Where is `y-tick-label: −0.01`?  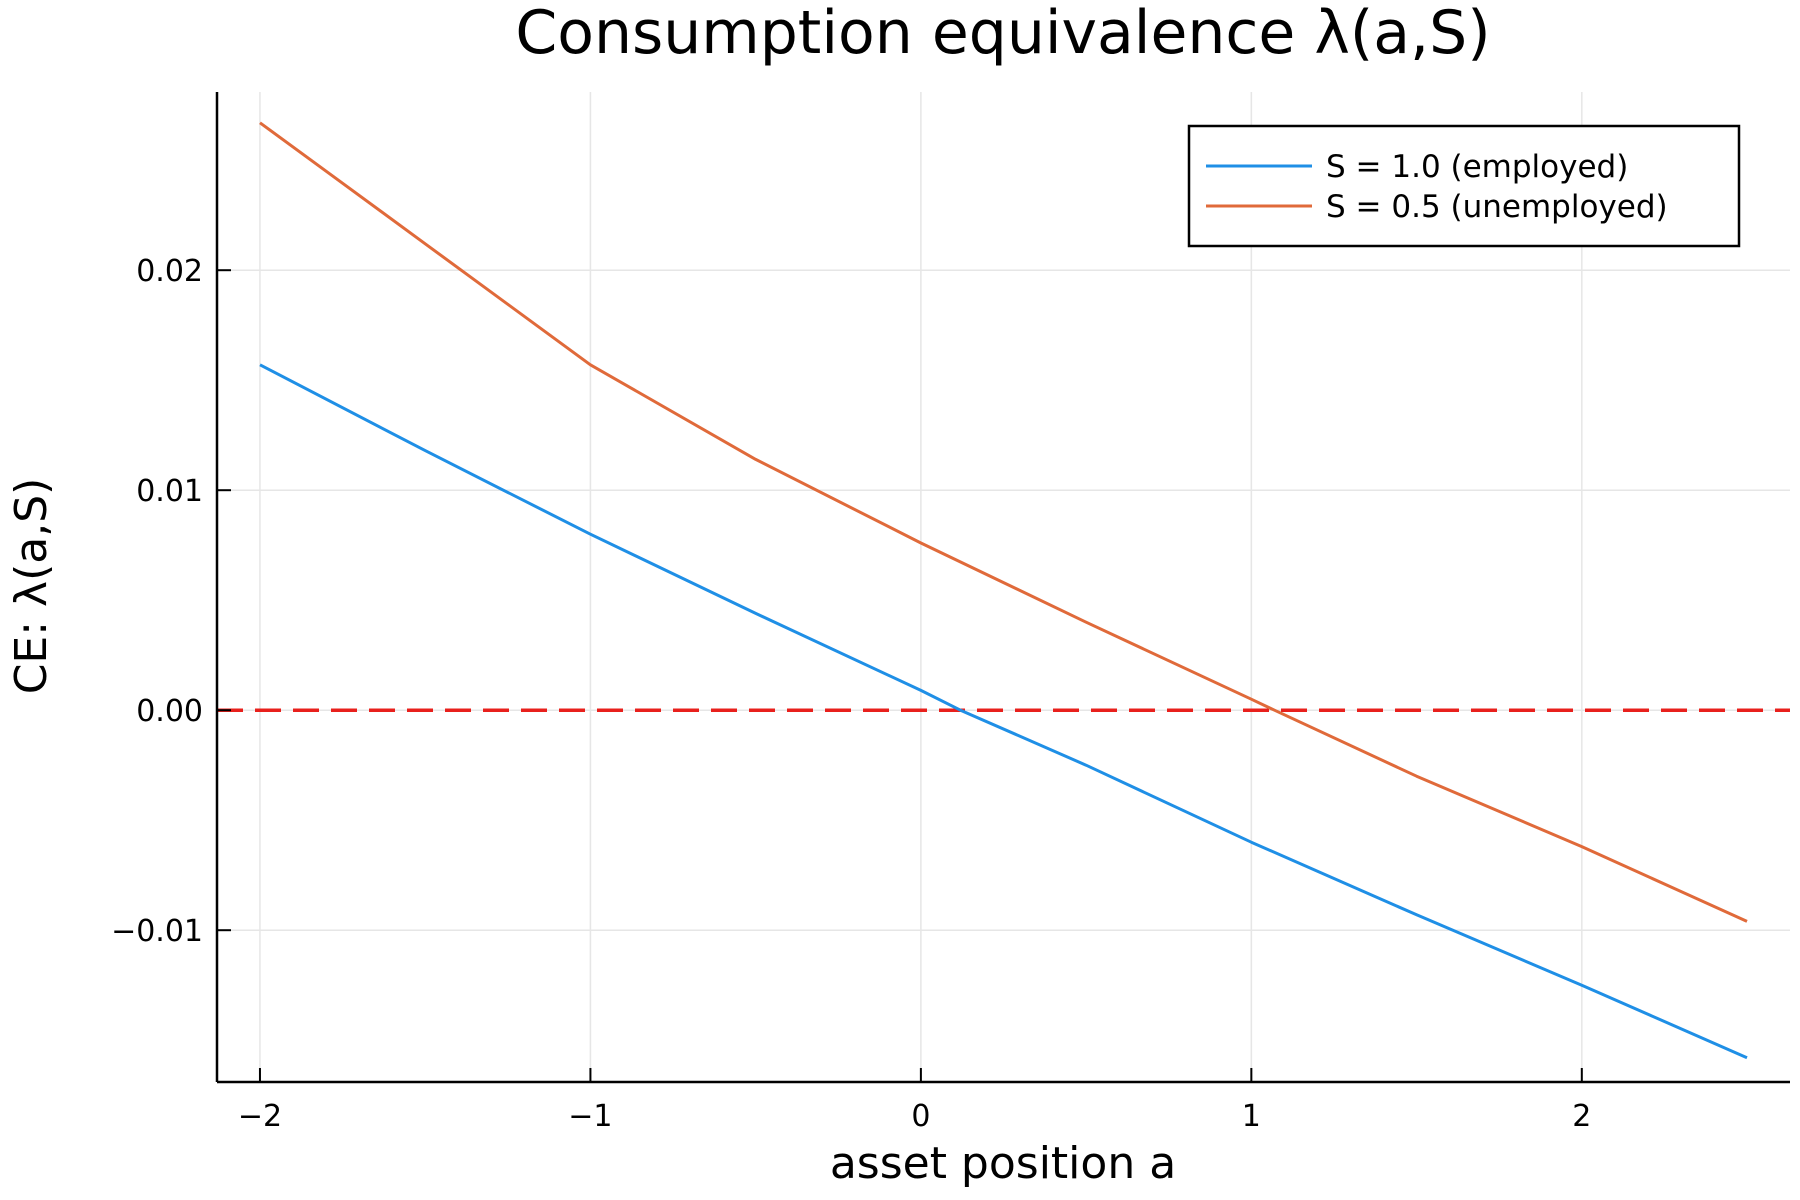 y-tick-label: −0.01 is located at coordinates (157, 931).